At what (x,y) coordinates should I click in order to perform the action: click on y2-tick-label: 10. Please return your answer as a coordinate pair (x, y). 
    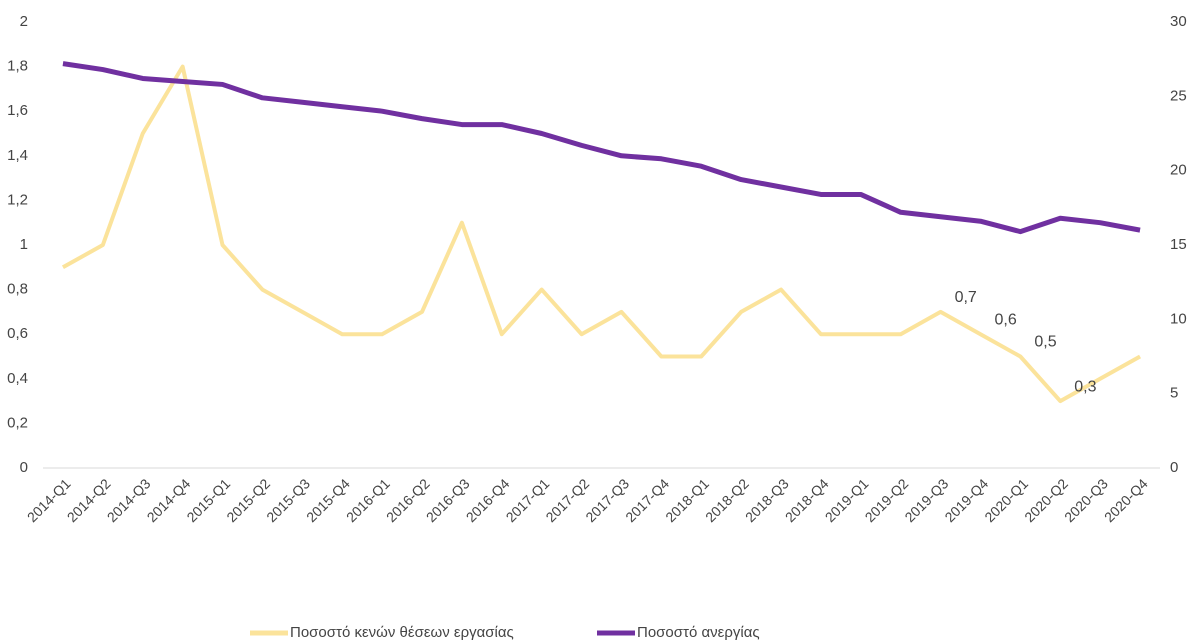
    Looking at the image, I should click on (1178, 318).